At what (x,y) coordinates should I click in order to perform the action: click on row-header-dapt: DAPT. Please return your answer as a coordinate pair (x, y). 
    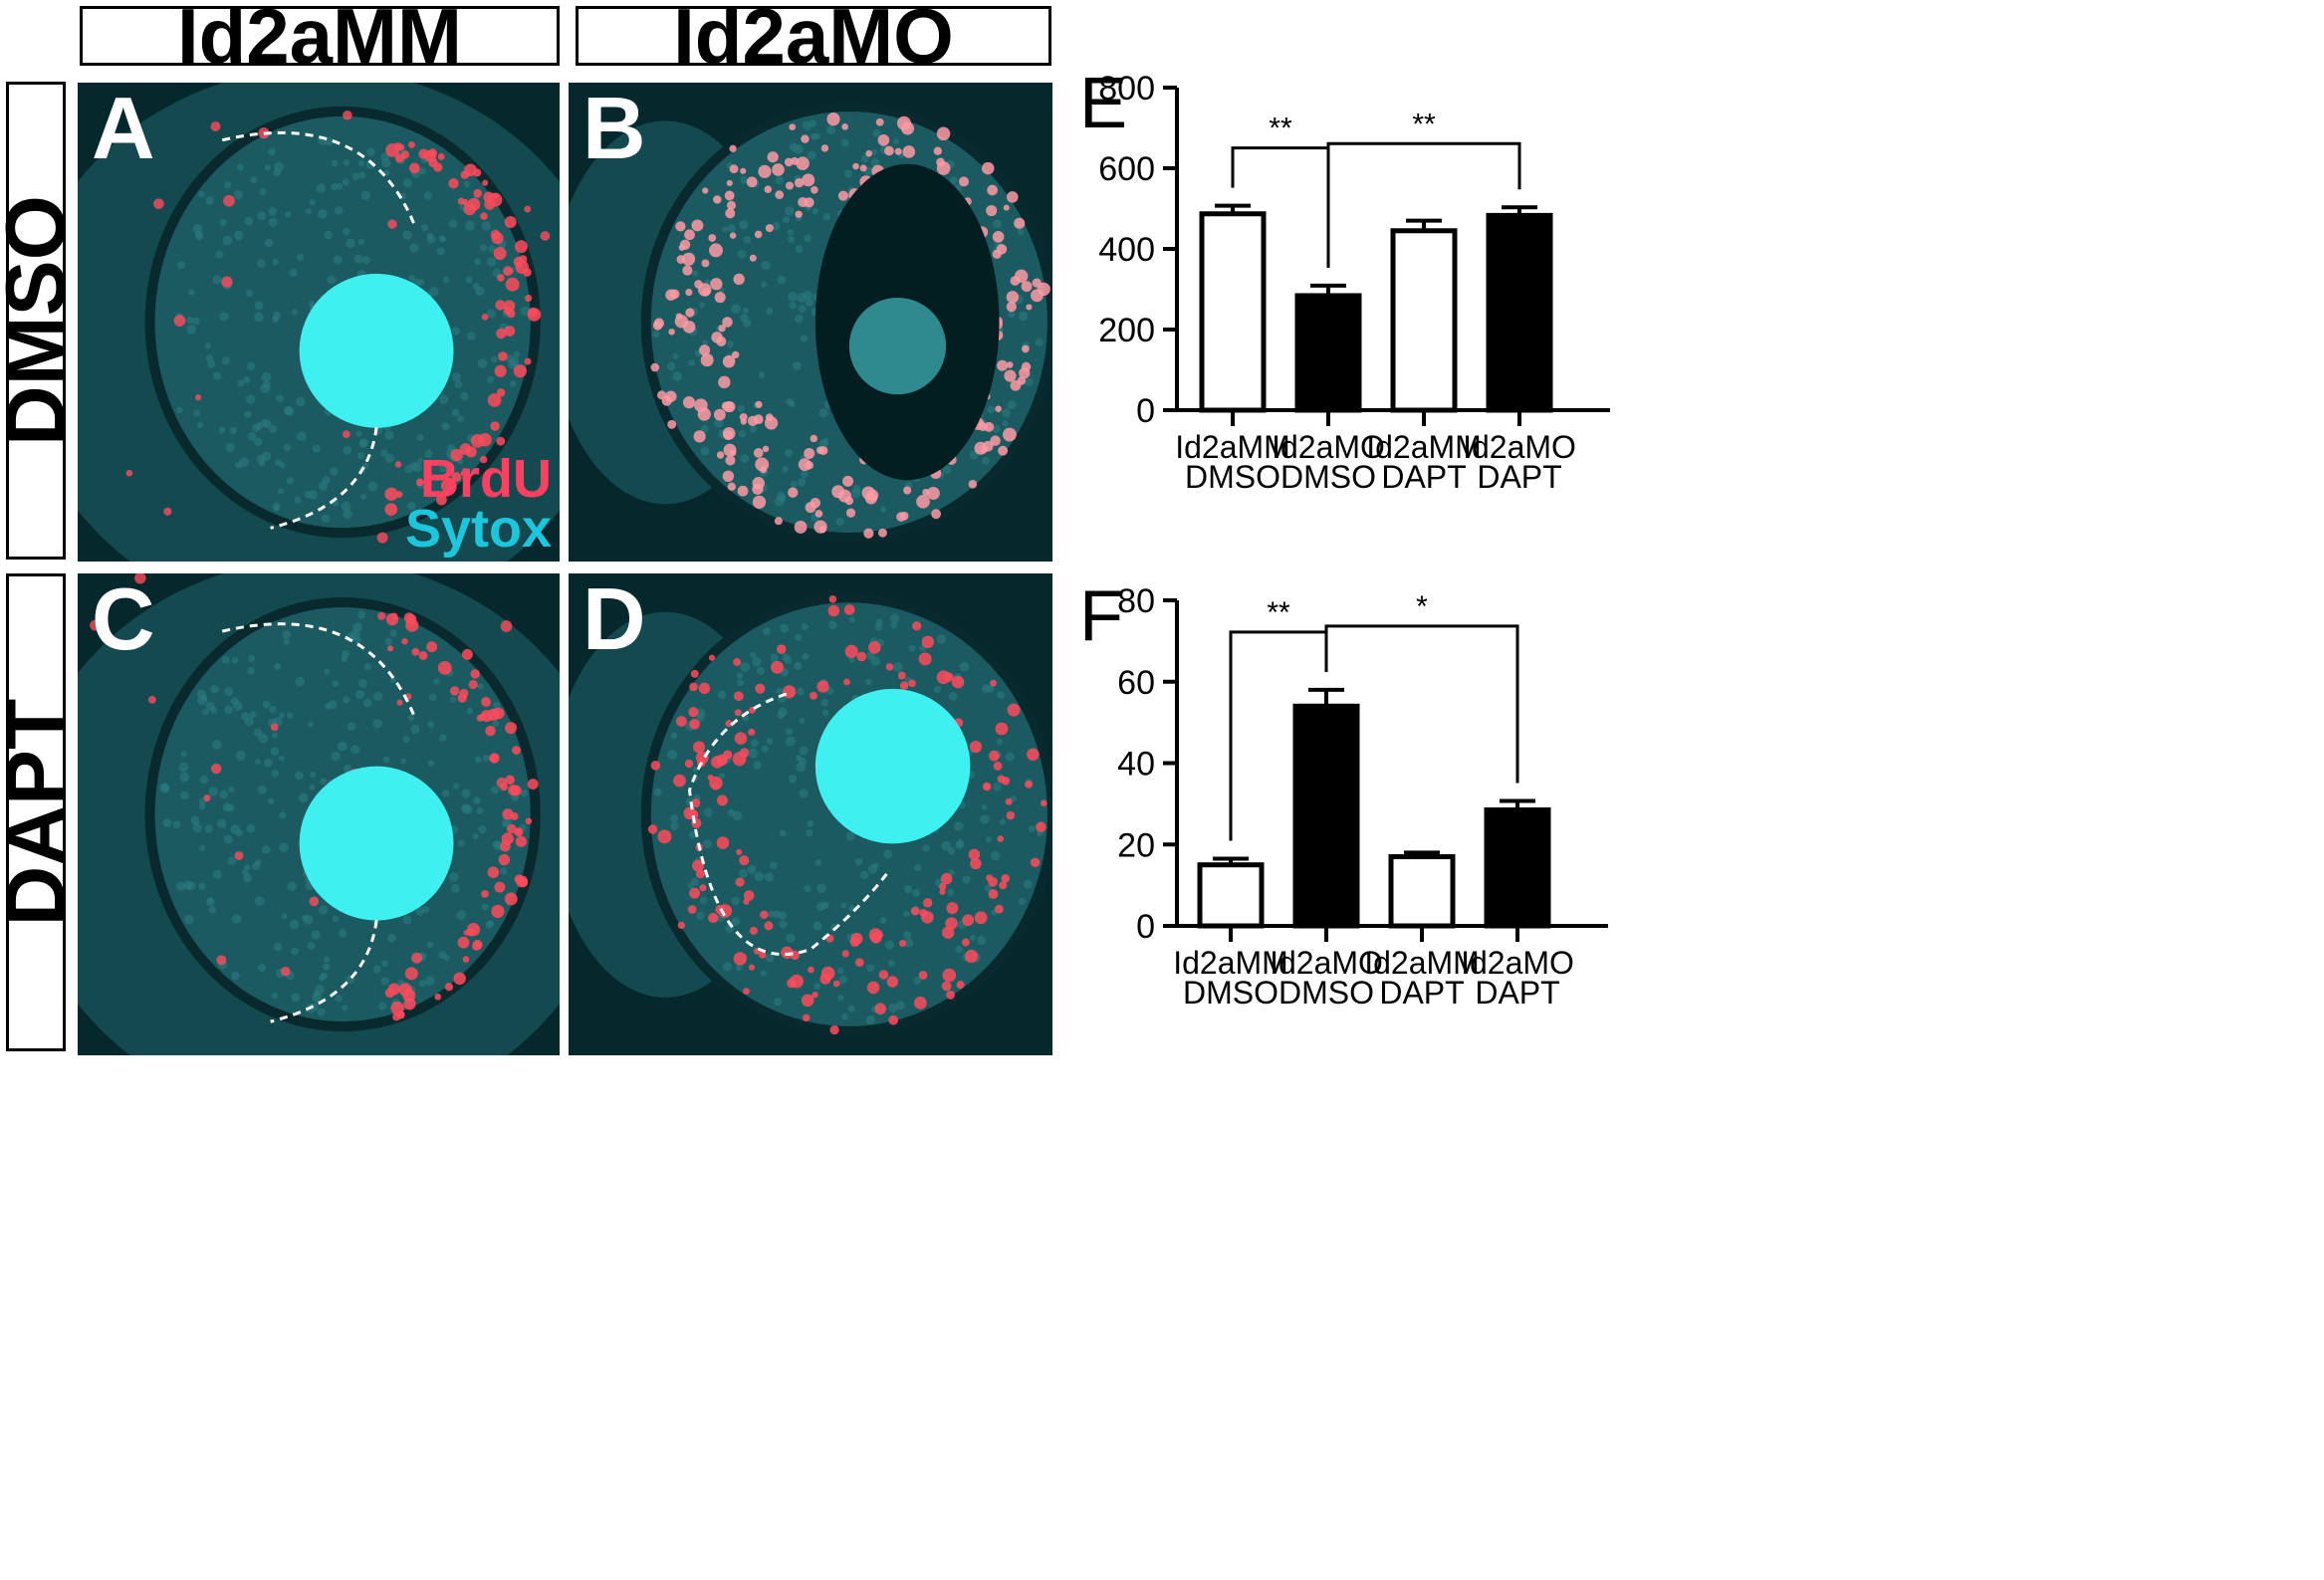
    Looking at the image, I should click on (41, 812).